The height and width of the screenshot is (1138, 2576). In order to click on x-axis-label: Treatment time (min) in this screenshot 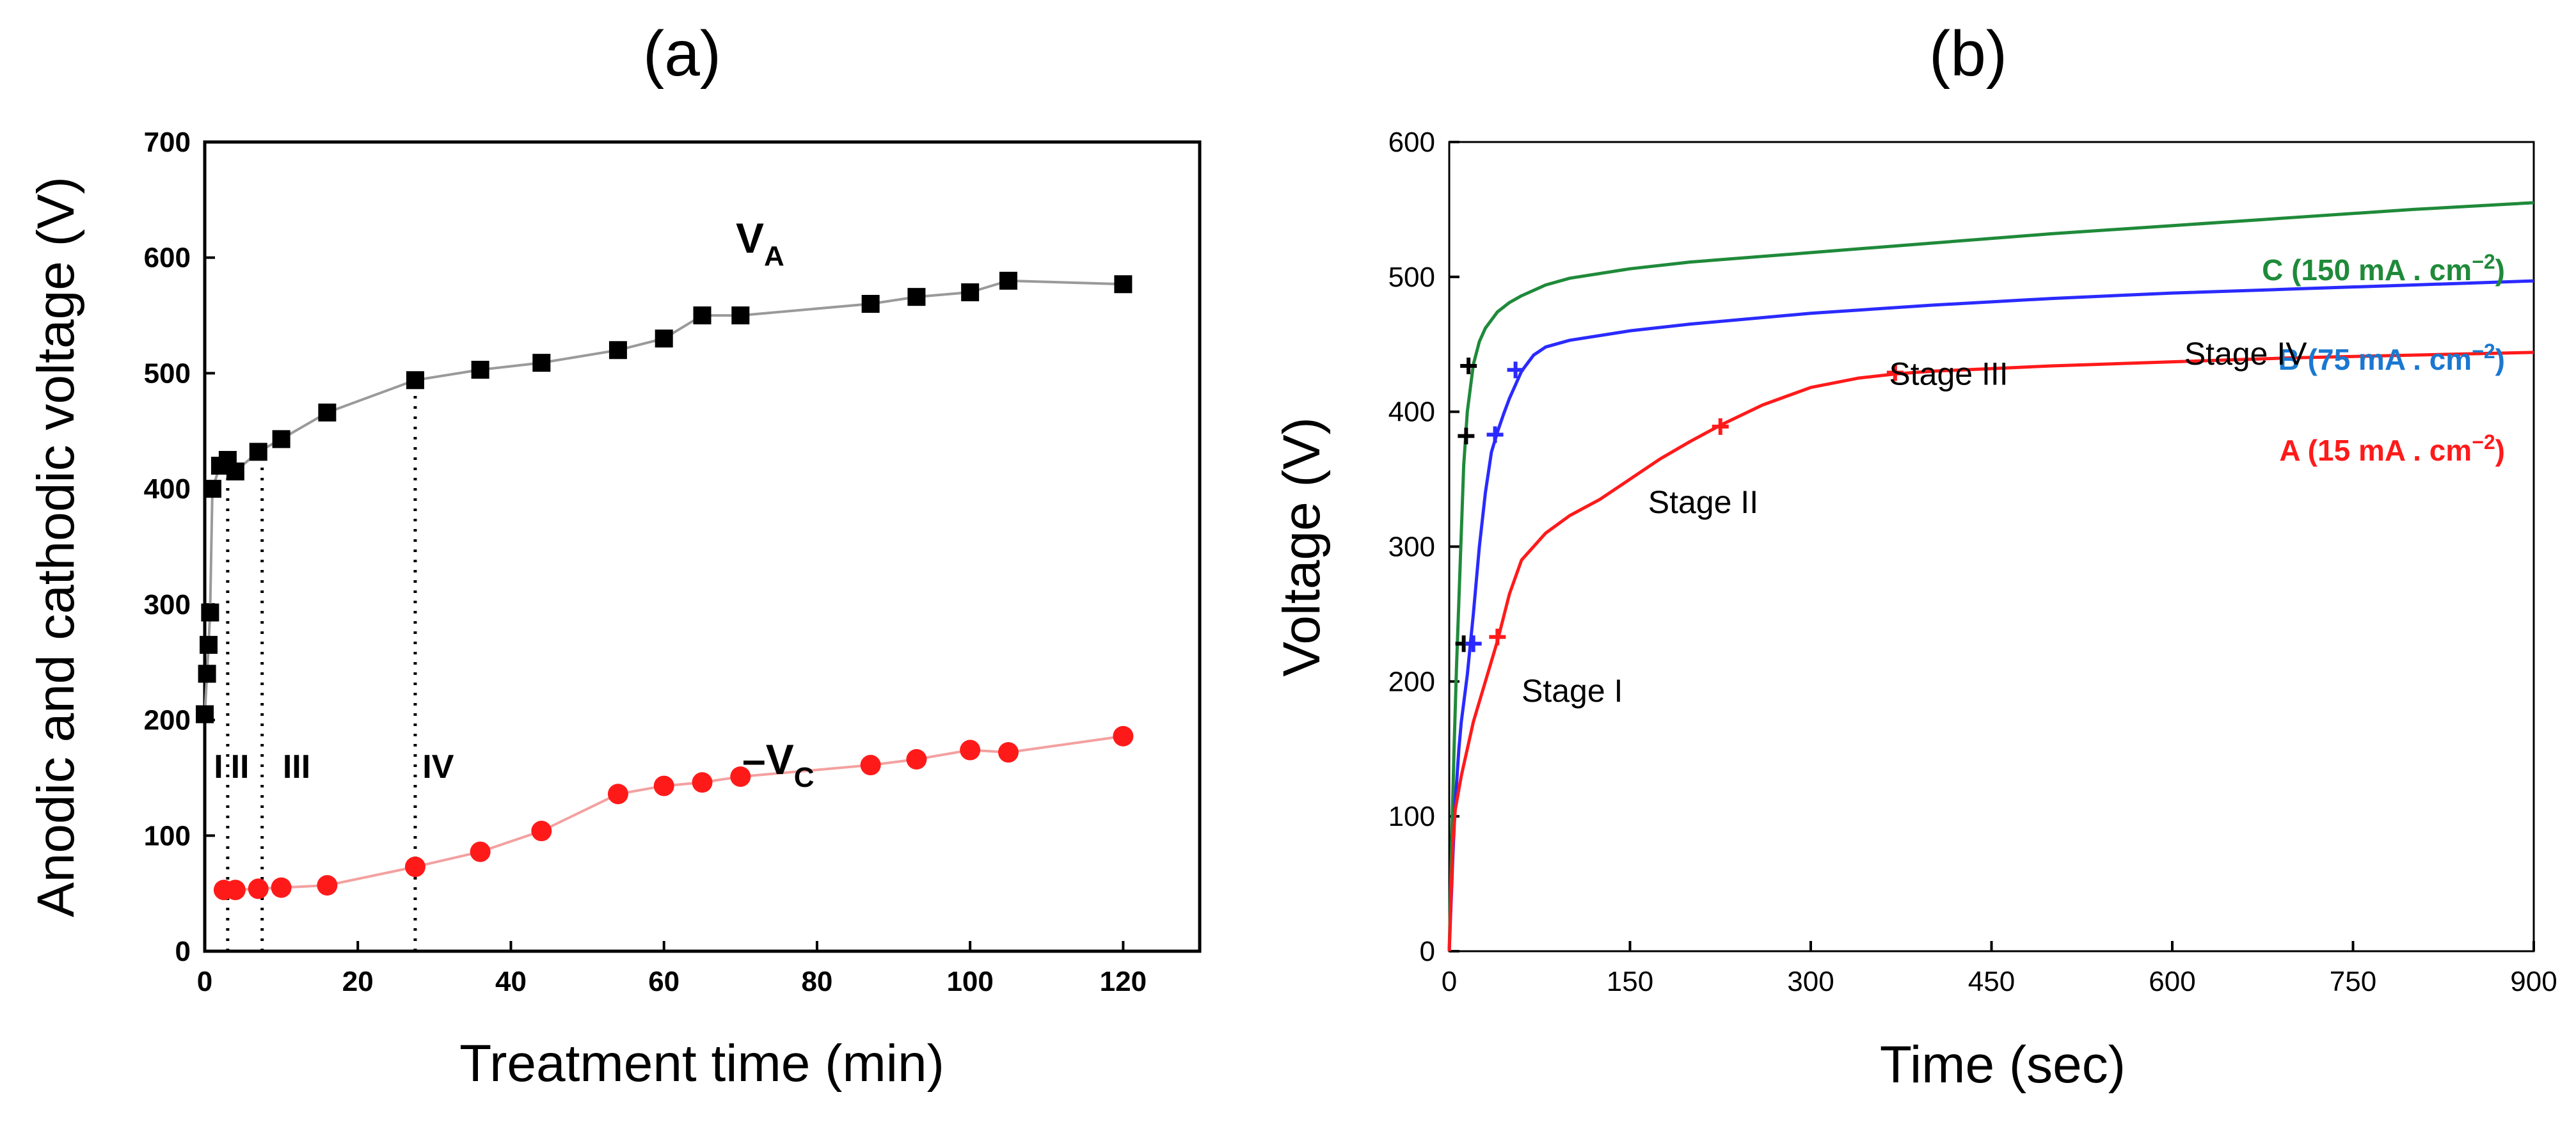, I will do `click(702, 1063)`.